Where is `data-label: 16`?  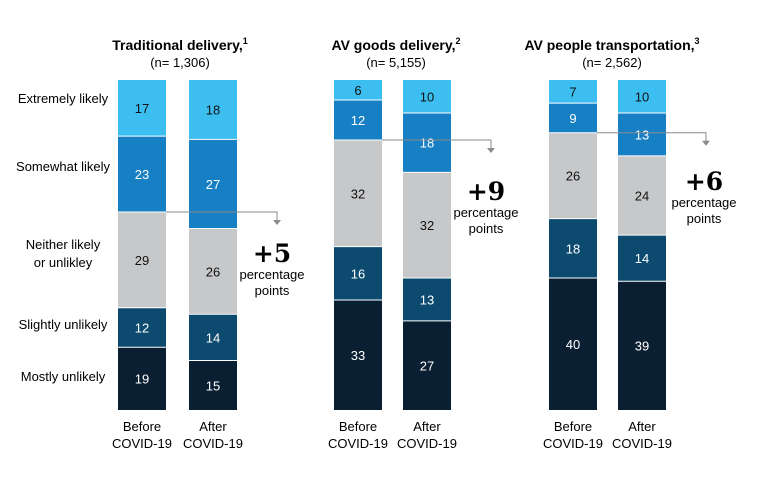
data-label: 16 is located at coordinates (358, 273).